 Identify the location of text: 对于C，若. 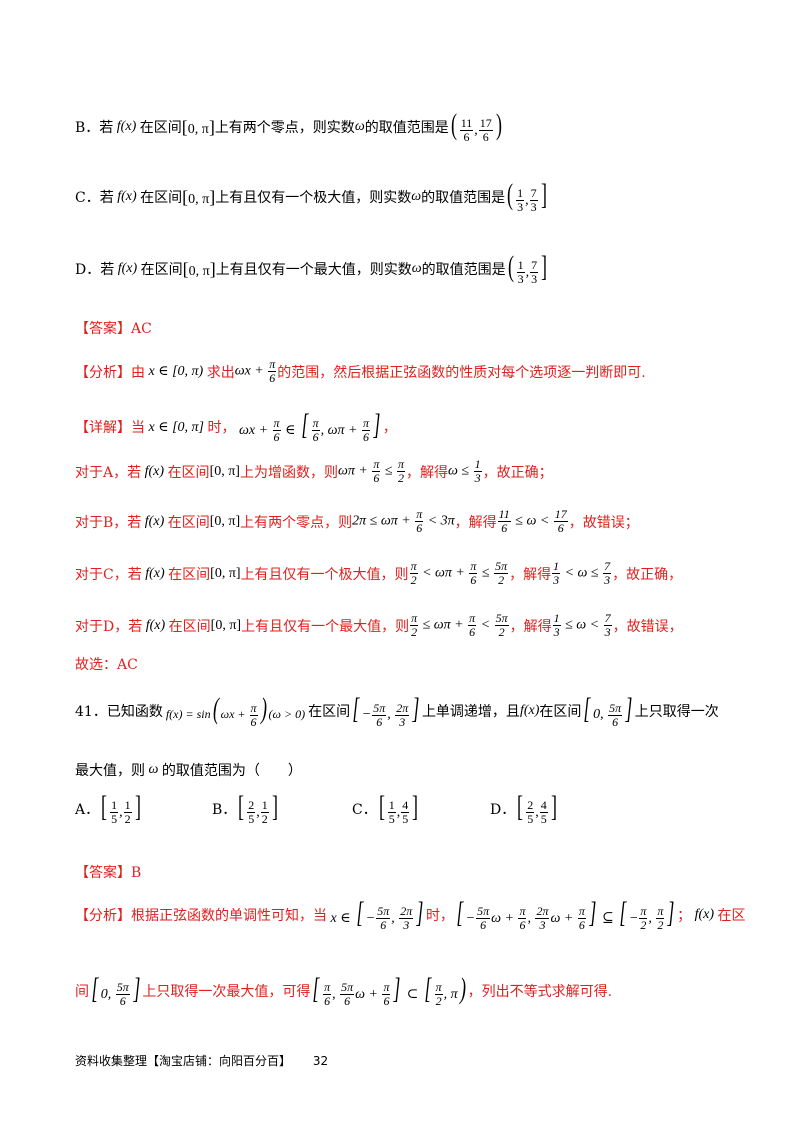
(108, 574).